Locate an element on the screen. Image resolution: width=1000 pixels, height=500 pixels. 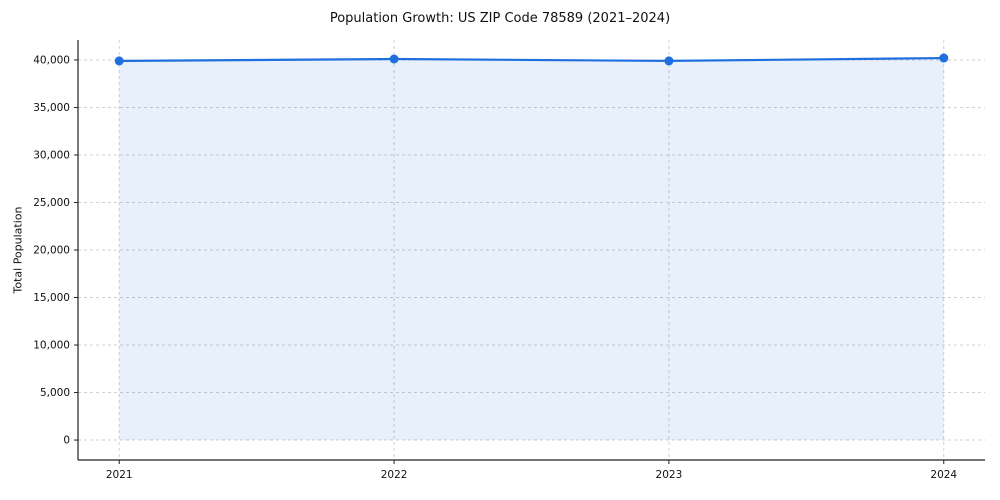
y-tick-label: 35,000 is located at coordinates (51, 108).